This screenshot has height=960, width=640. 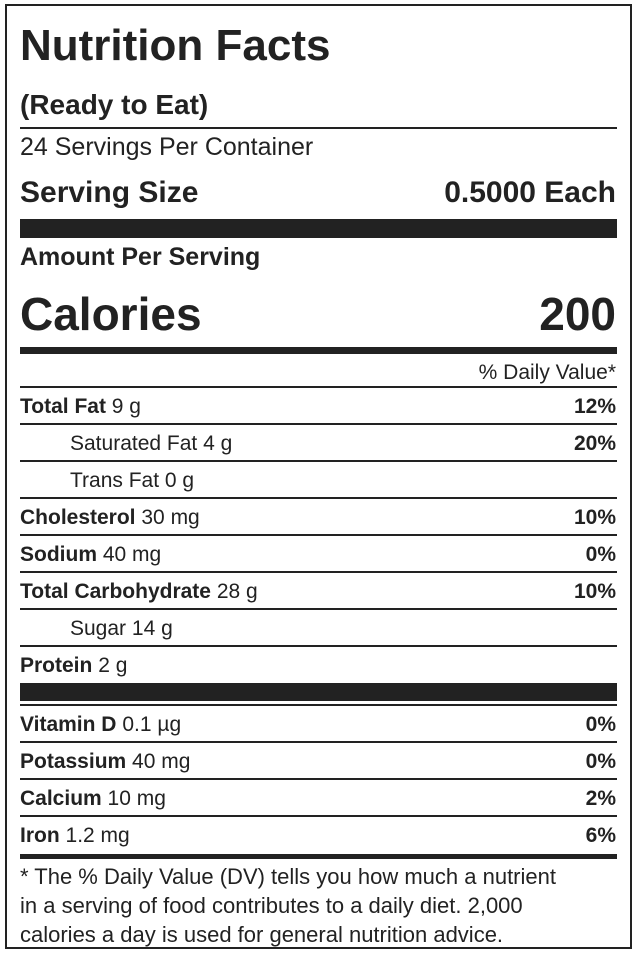 I want to click on nutrient-row: Calcium 10 mg, so click(x=93, y=798).